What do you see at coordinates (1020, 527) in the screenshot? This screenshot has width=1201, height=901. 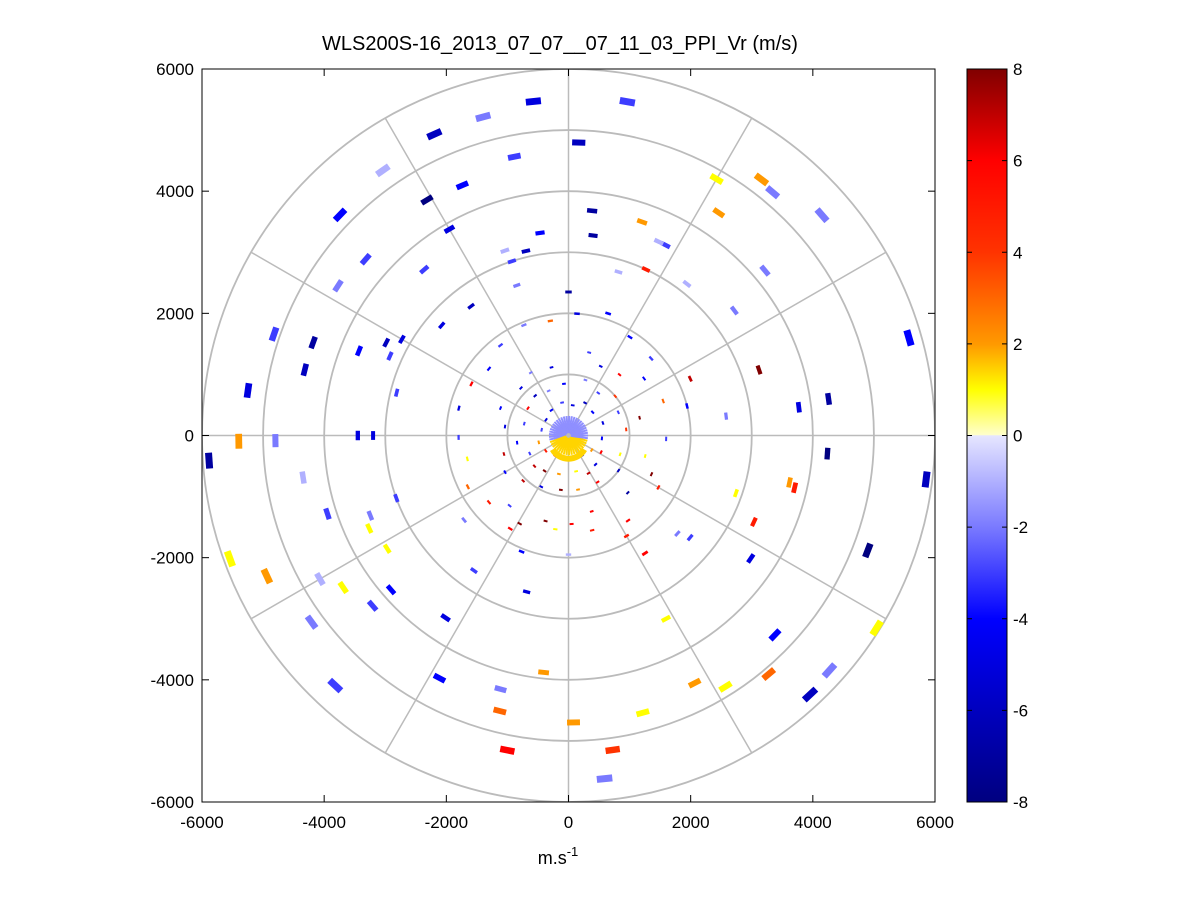 I see `colorbar-tick-label: -2` at bounding box center [1020, 527].